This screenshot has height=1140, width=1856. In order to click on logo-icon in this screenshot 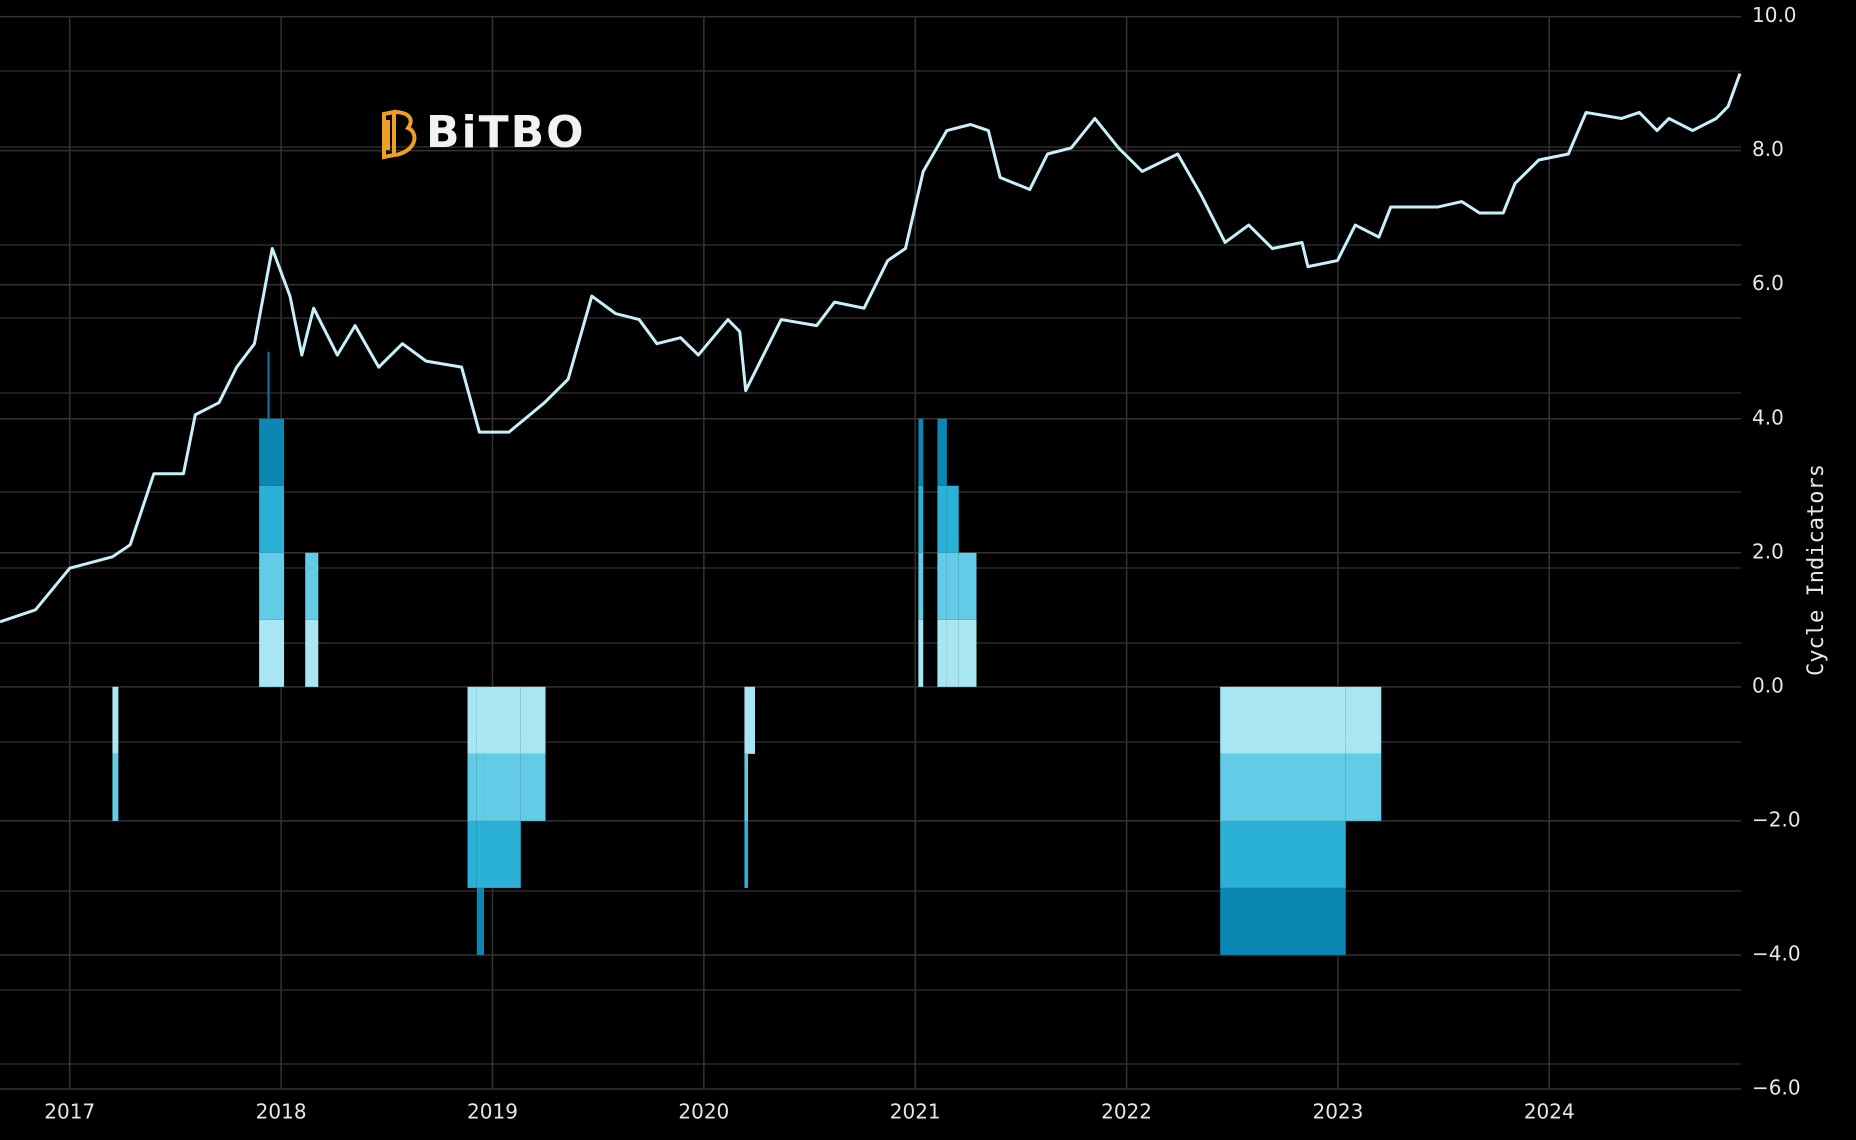, I will do `click(399, 134)`.